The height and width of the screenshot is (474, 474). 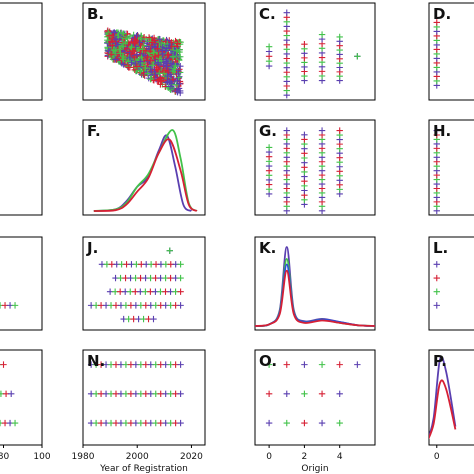 I want to click on x-tick-label: 2020, so click(x=191, y=457).